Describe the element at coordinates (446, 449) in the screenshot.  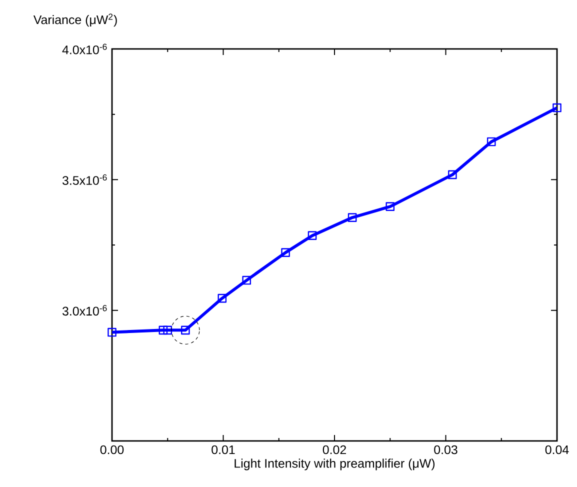
I see `x-tick-label: 0.03` at that location.